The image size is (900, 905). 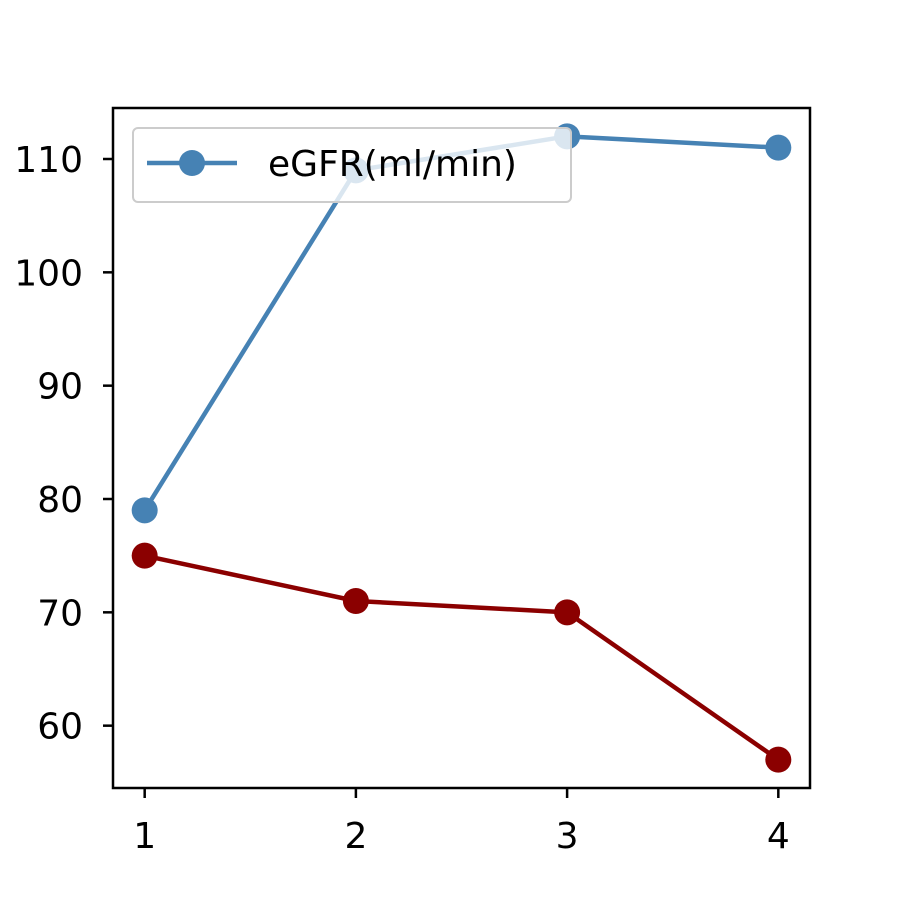 I want to click on legend-marker-egfr, so click(x=192, y=163).